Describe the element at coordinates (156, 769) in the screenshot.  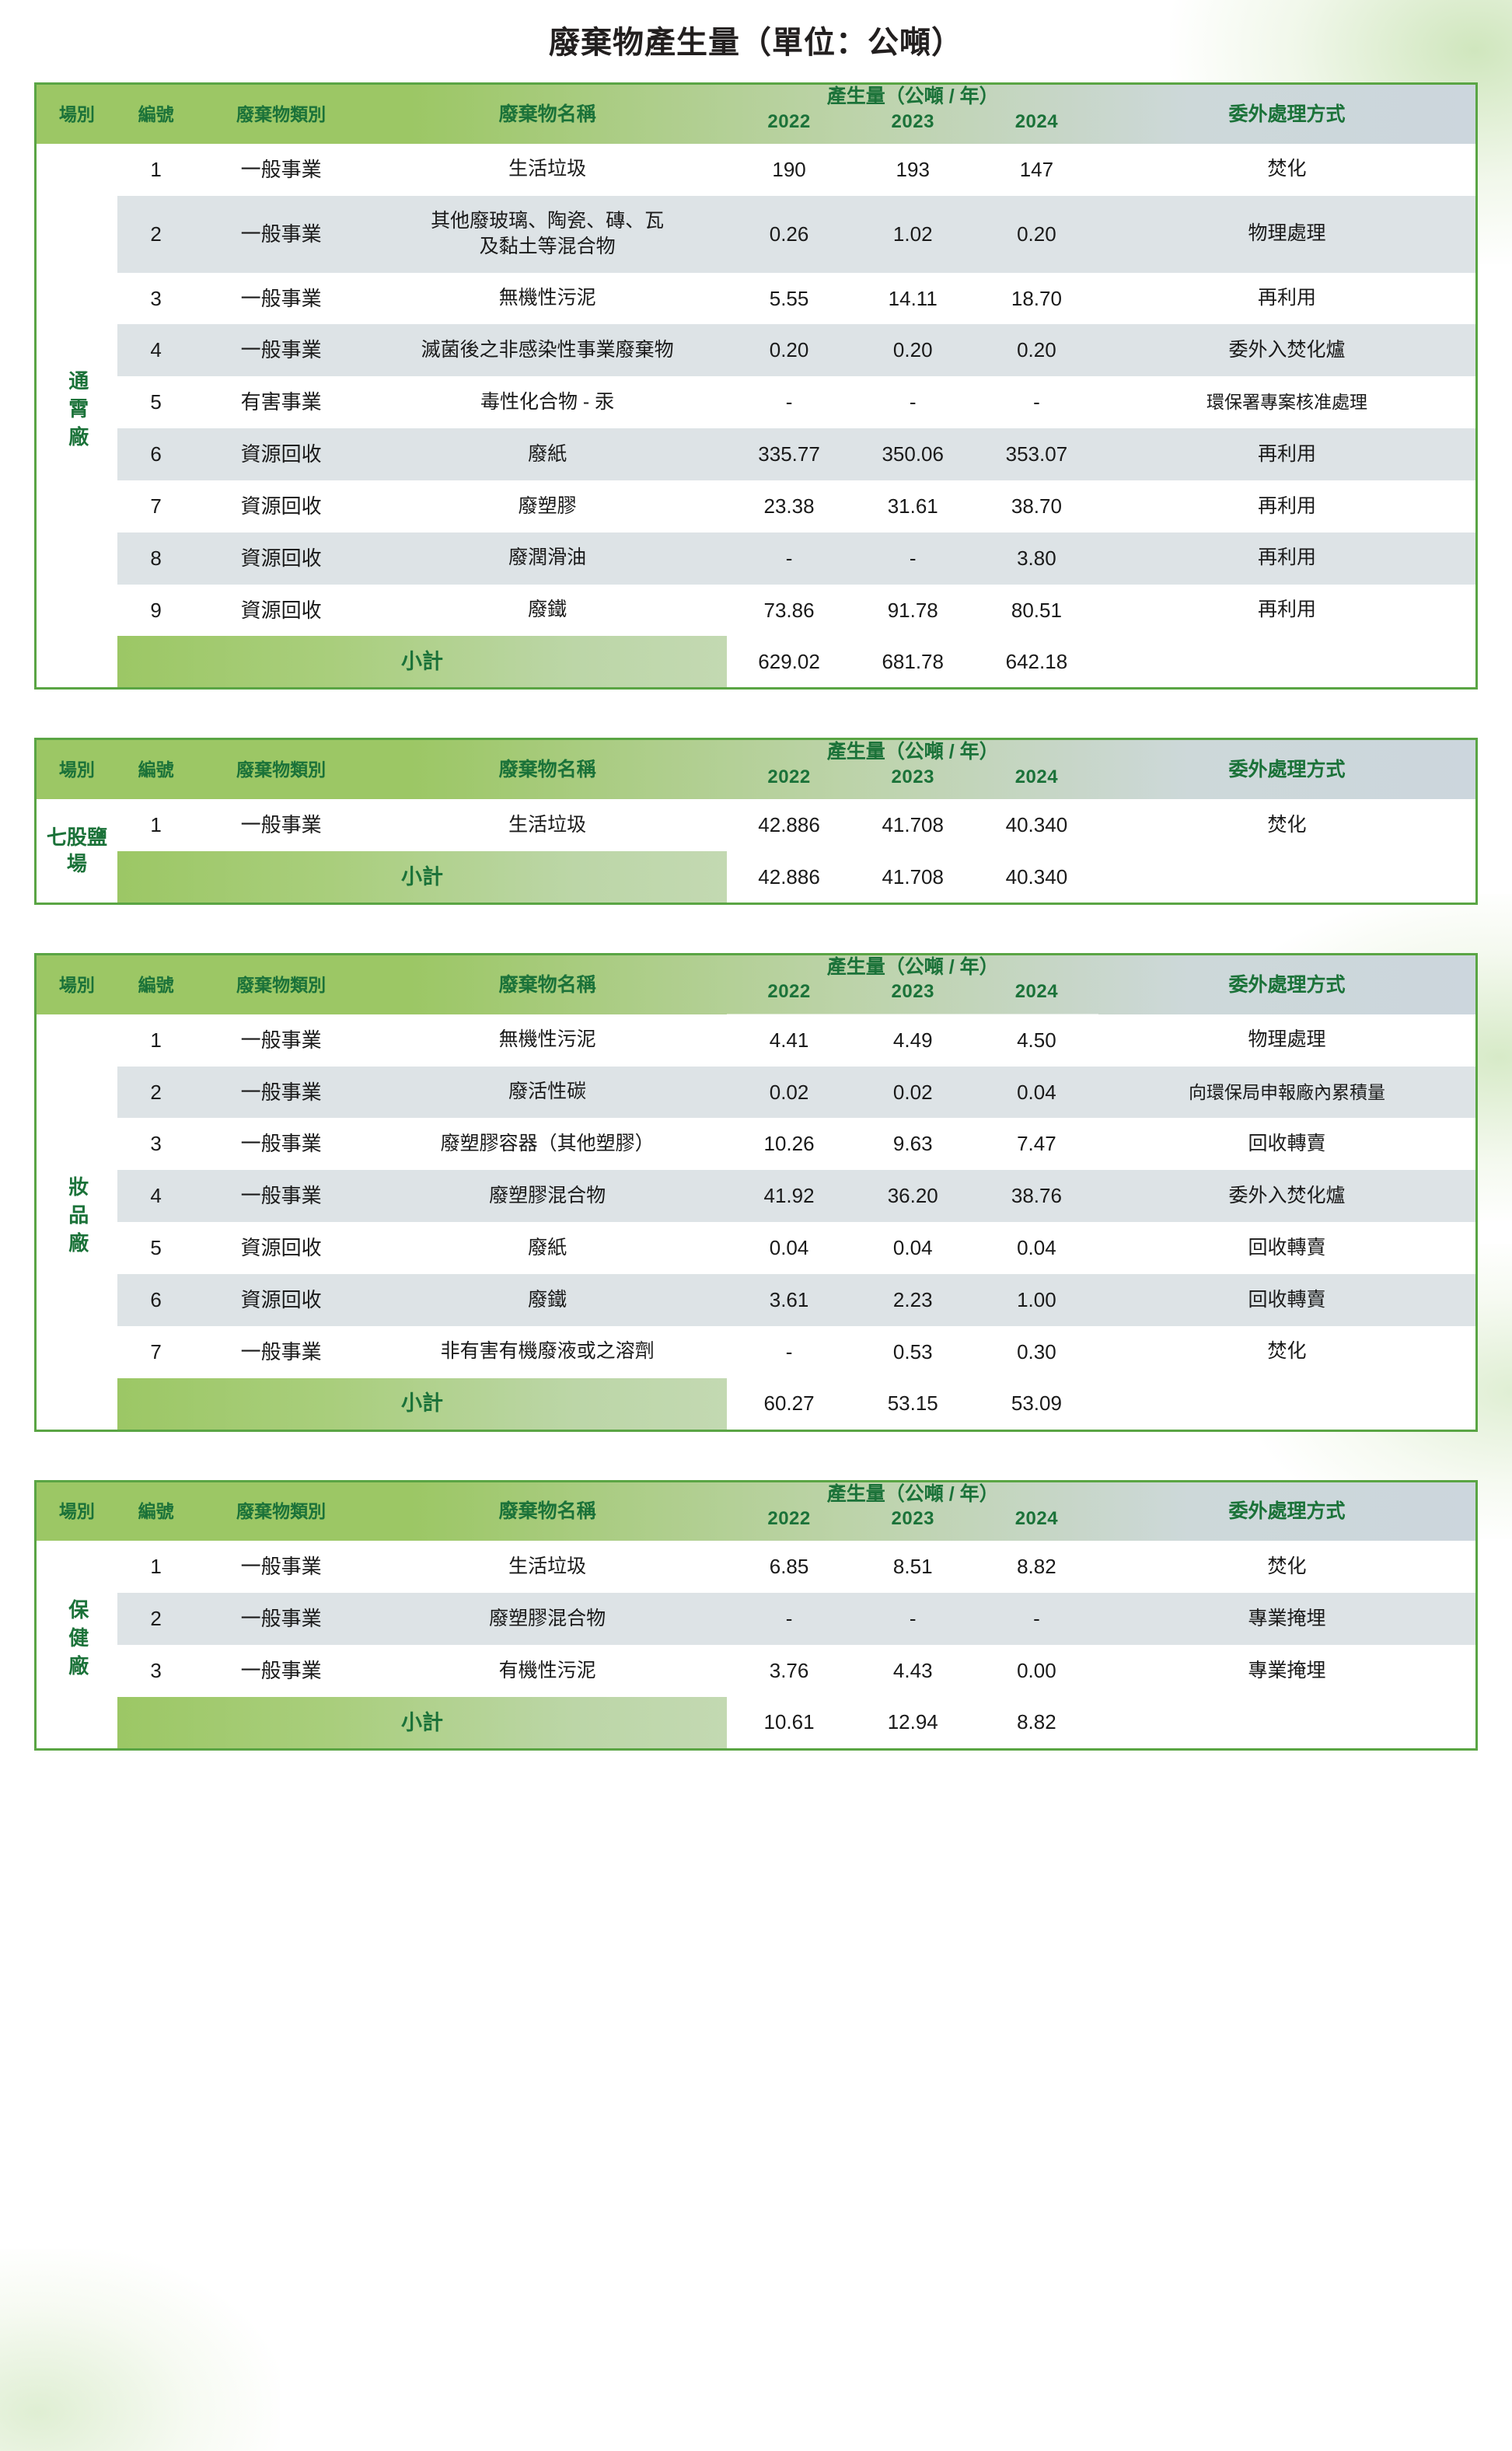
I see `column-header-number: 編號` at that location.